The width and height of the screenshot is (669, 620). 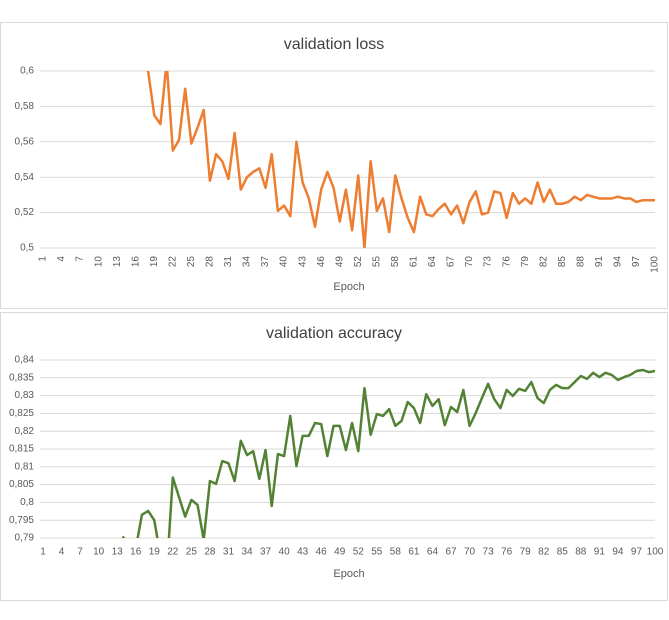 I want to click on y-tick-label: 0,58, so click(x=25, y=106).